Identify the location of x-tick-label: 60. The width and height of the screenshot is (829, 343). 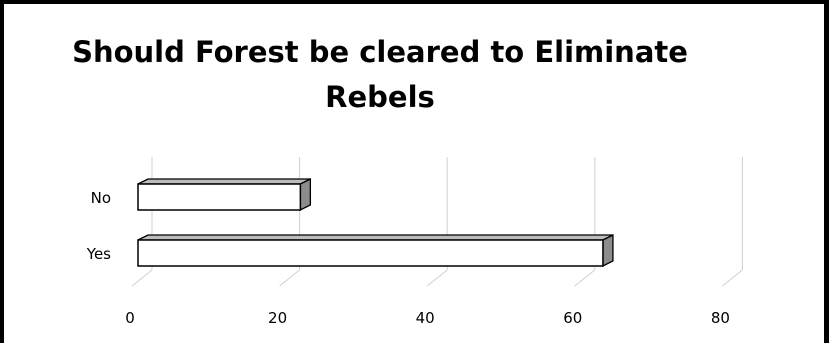
(572, 318).